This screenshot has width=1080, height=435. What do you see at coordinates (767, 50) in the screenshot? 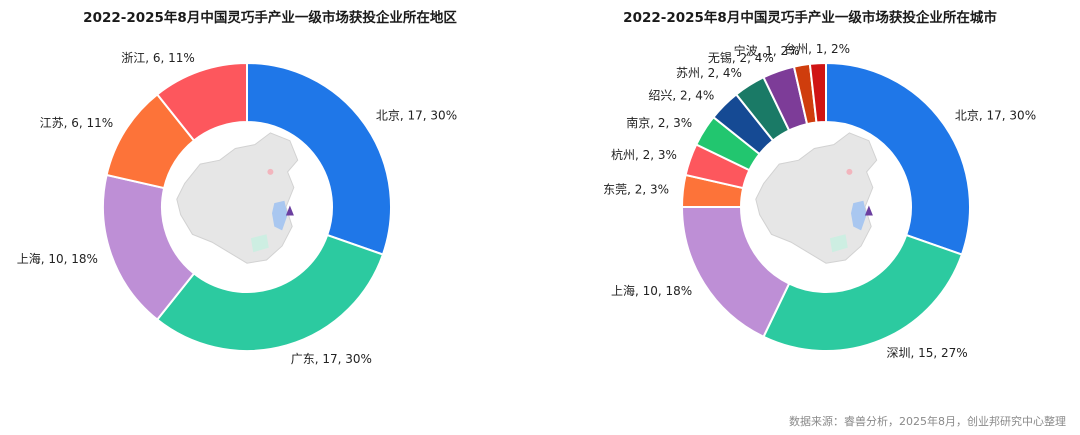
I see `slice-label: 宁波, 1, 2%` at bounding box center [767, 50].